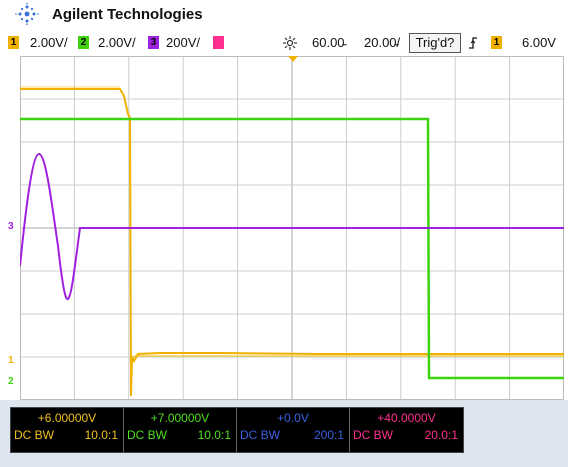 The width and height of the screenshot is (568, 467). Describe the element at coordinates (382, 42) in the screenshot. I see `time-scale: 20.00̴/` at that location.